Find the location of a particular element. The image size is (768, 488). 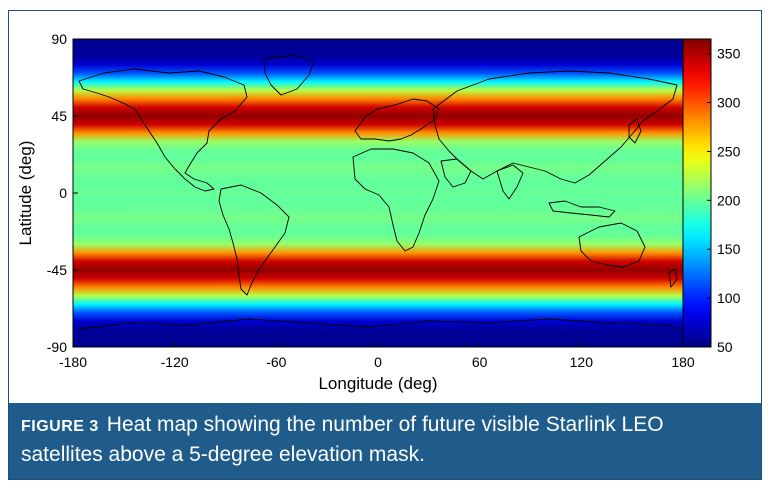

greenland-outline is located at coordinates (289, 75).